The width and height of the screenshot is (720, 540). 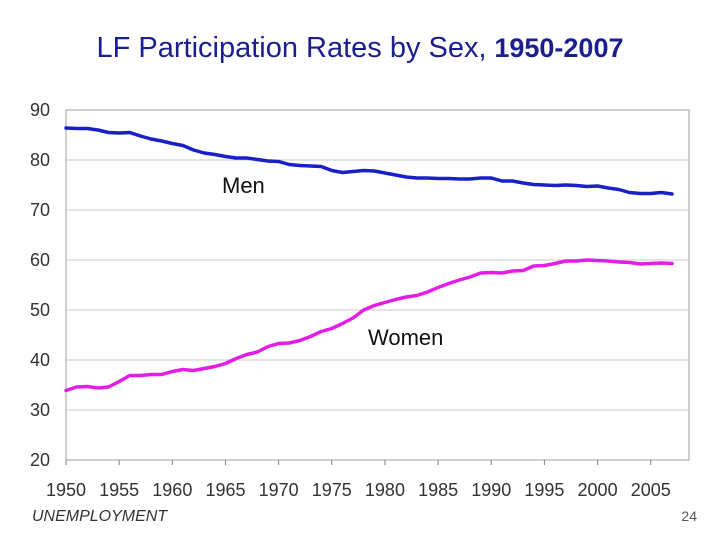 I want to click on series-line-men, so click(x=369, y=161).